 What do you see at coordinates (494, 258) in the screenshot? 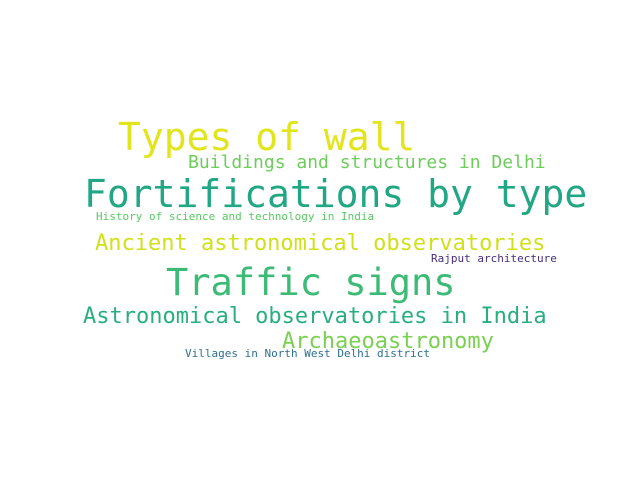
I see `word-rajput-architecture: Rajput architecture` at bounding box center [494, 258].